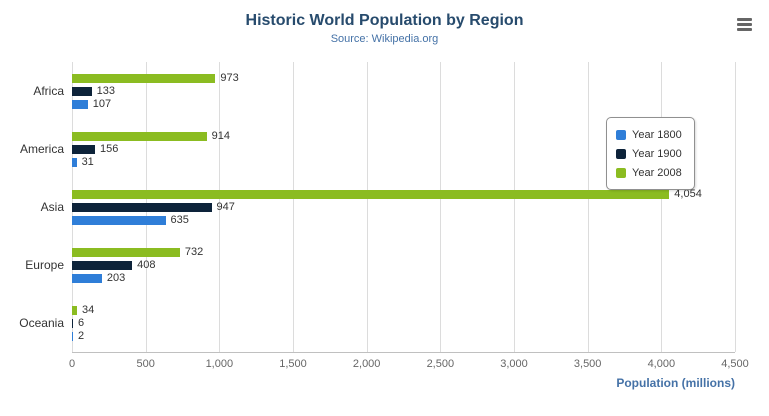  What do you see at coordinates (109, 149) in the screenshot?
I see `value-label: 156` at bounding box center [109, 149].